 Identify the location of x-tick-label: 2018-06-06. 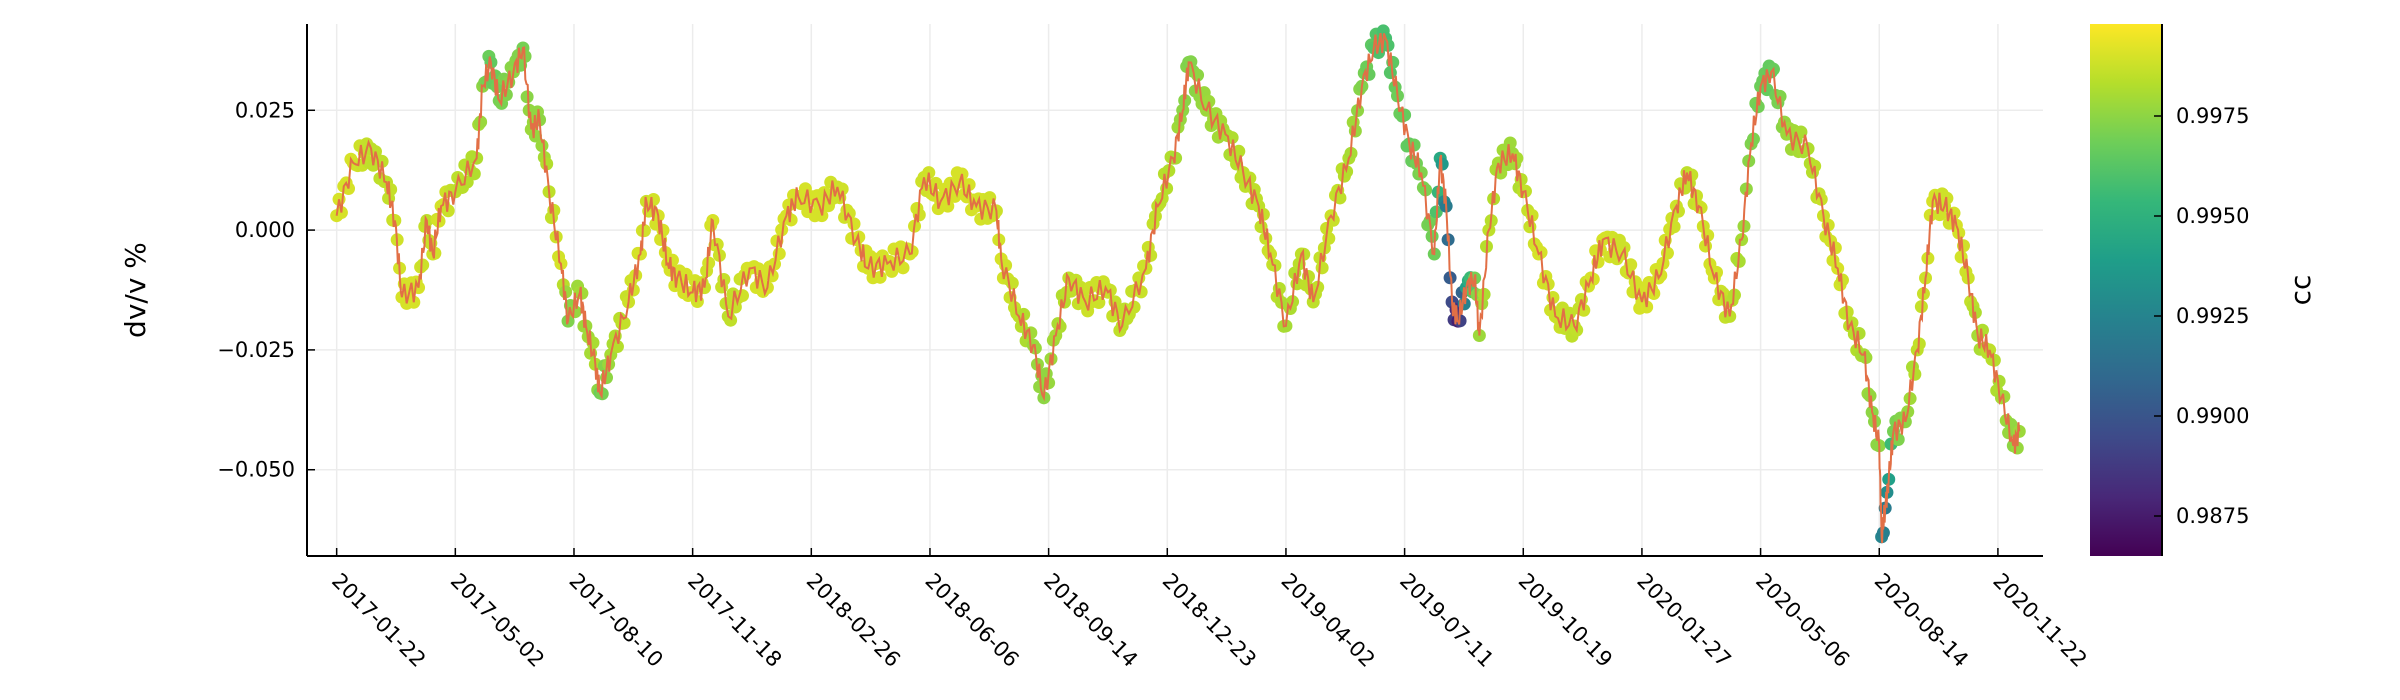
(971, 620).